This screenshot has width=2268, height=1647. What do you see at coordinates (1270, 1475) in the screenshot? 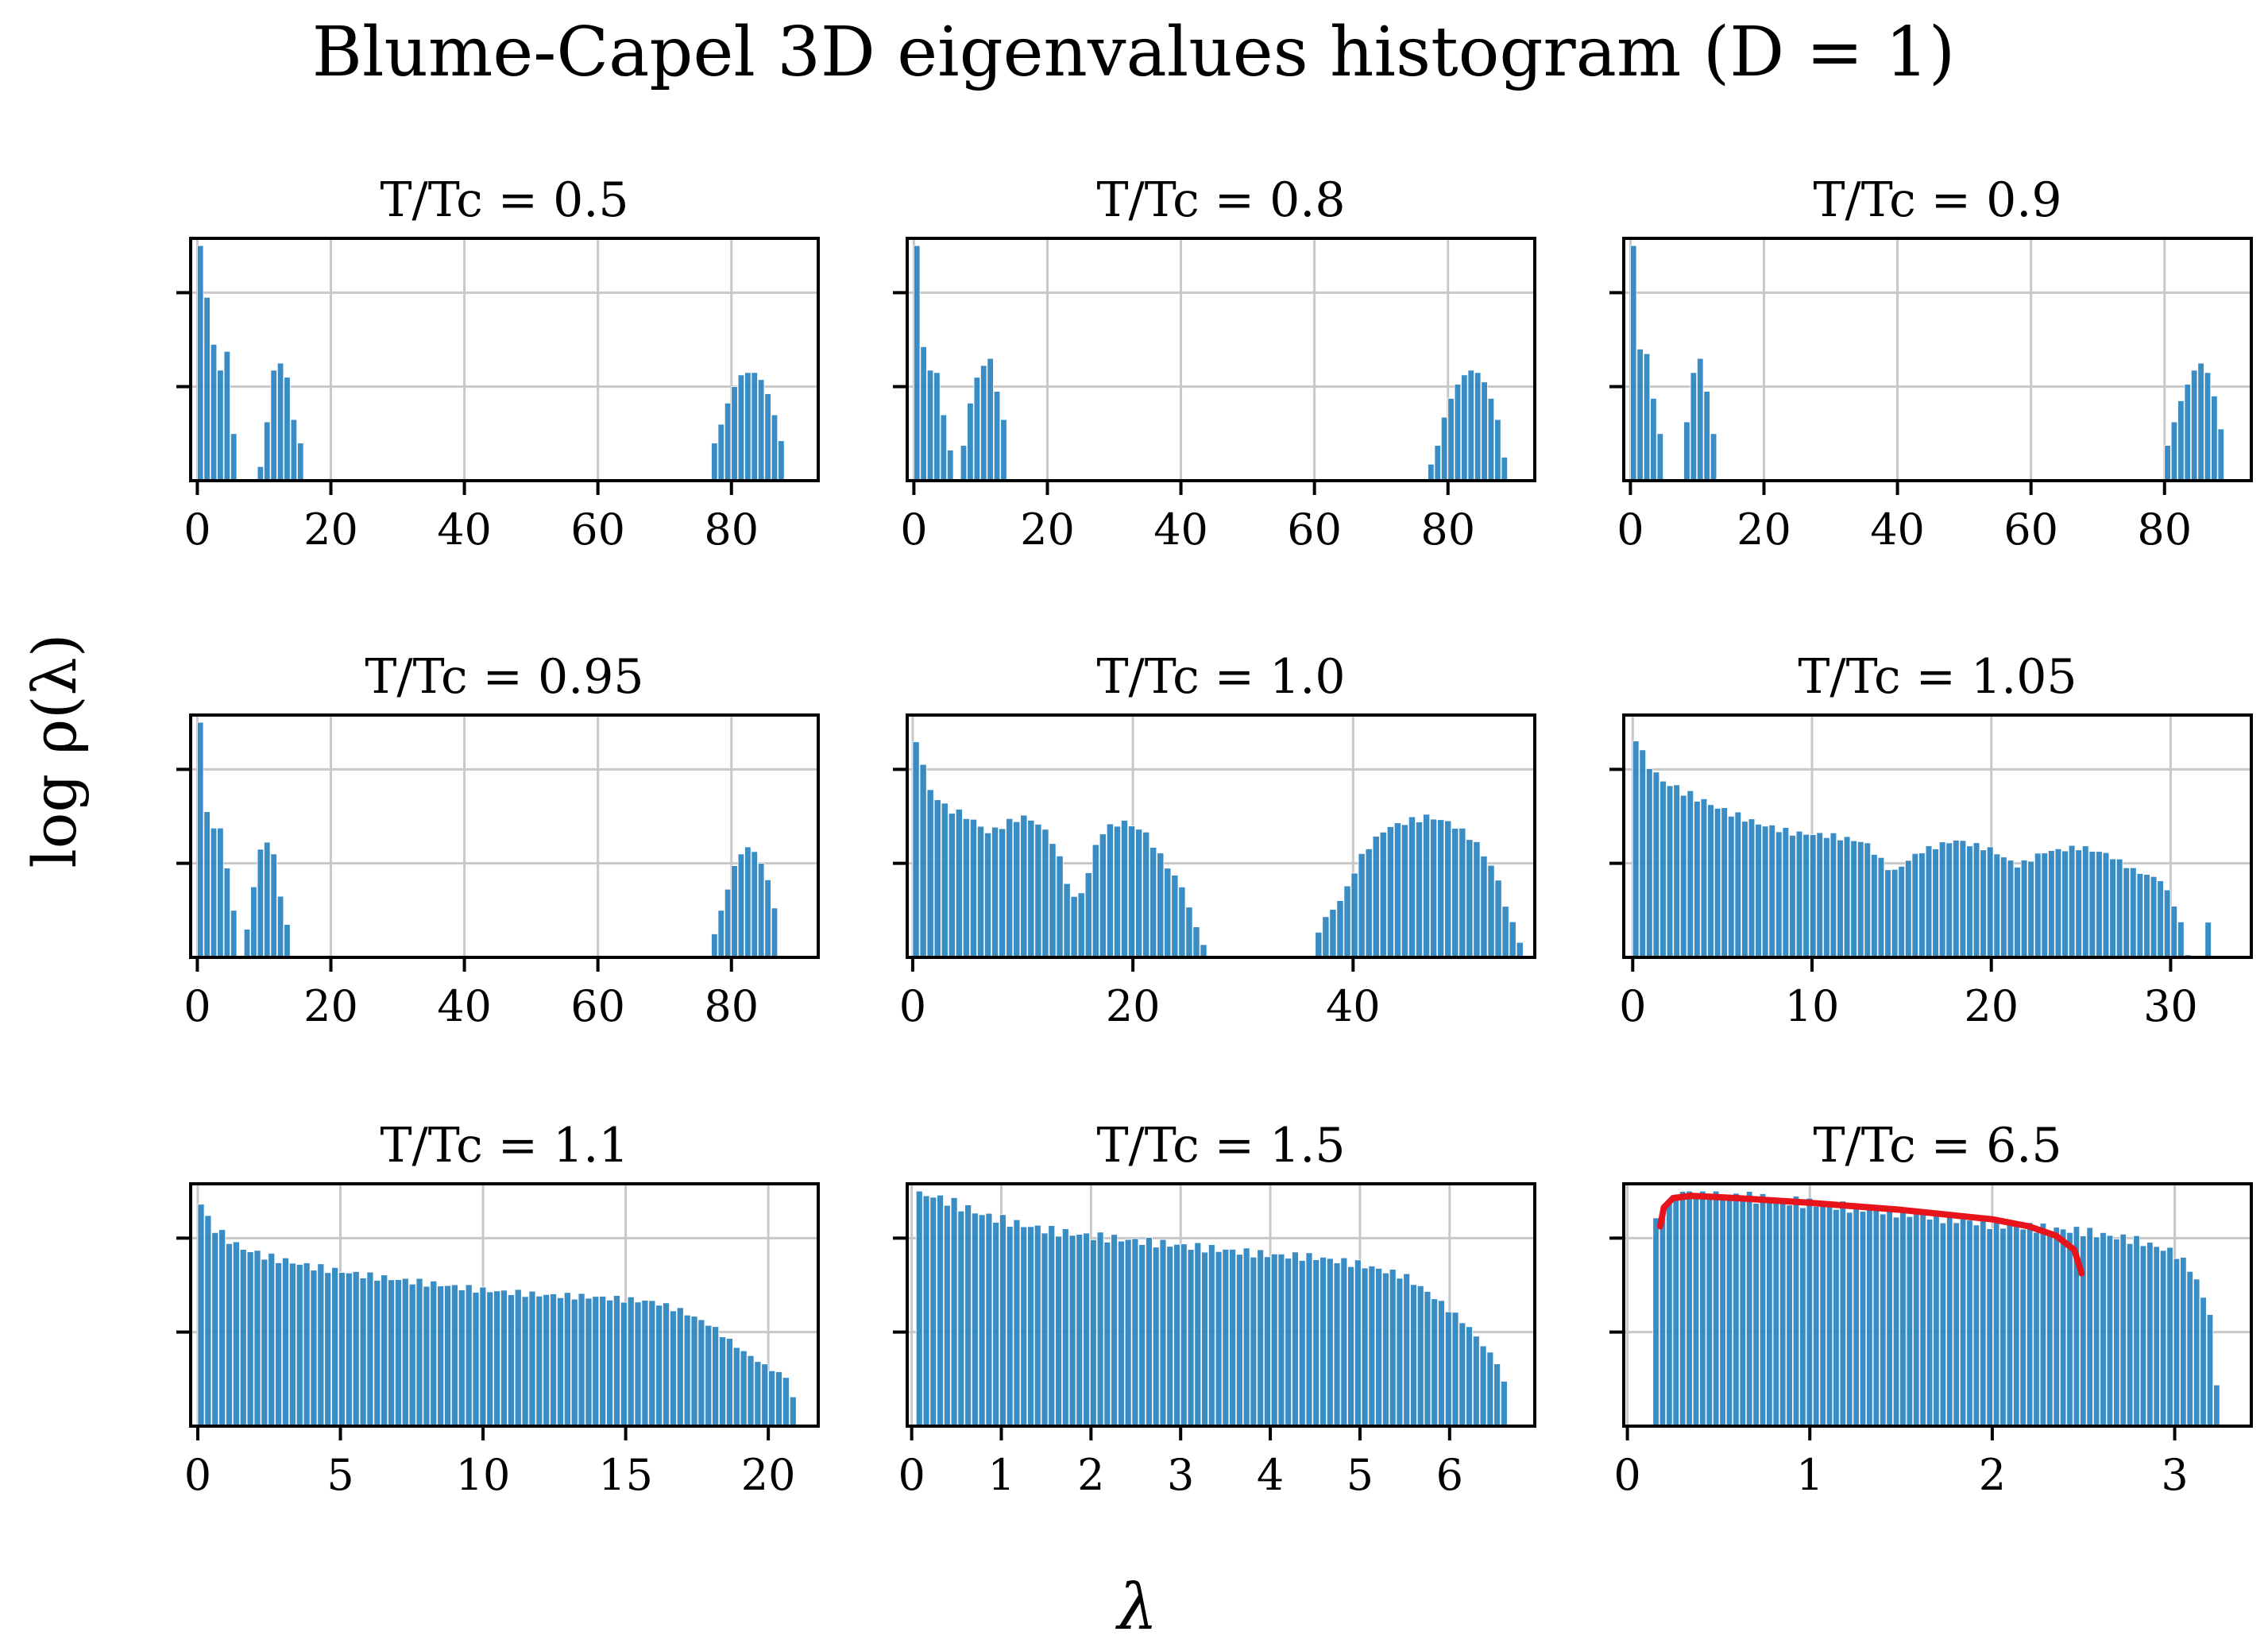
I see `x-tick-label: 4` at bounding box center [1270, 1475].